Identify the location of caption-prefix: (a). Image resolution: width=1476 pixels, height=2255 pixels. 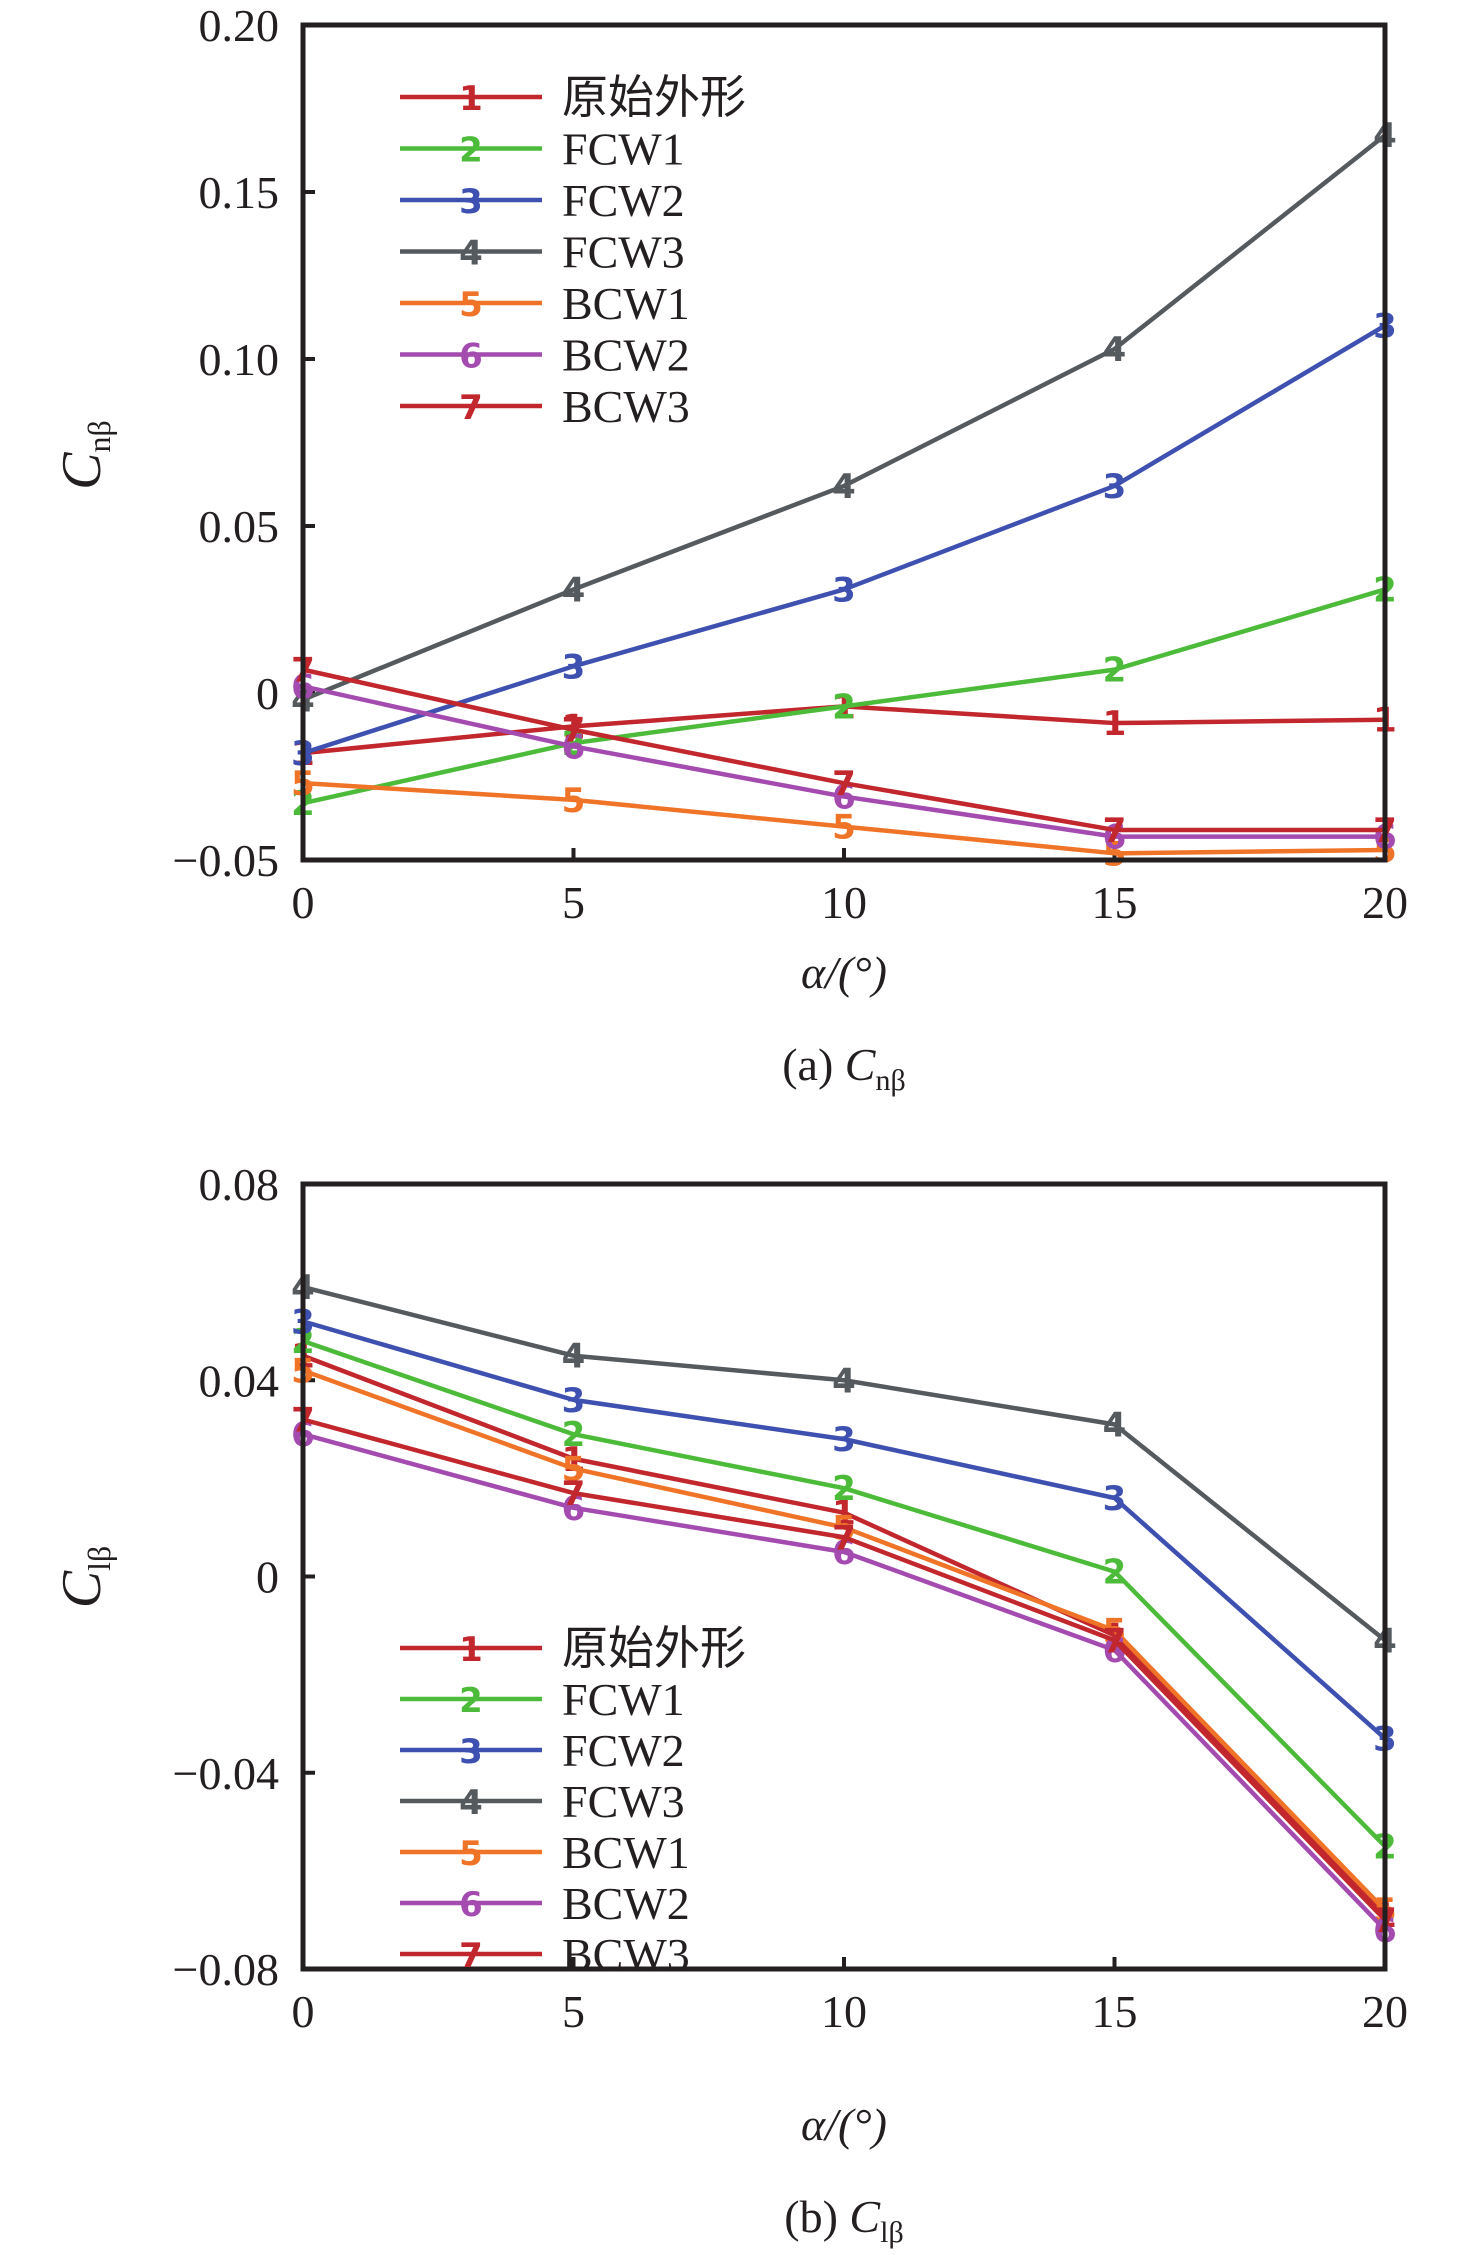
(813, 1064).